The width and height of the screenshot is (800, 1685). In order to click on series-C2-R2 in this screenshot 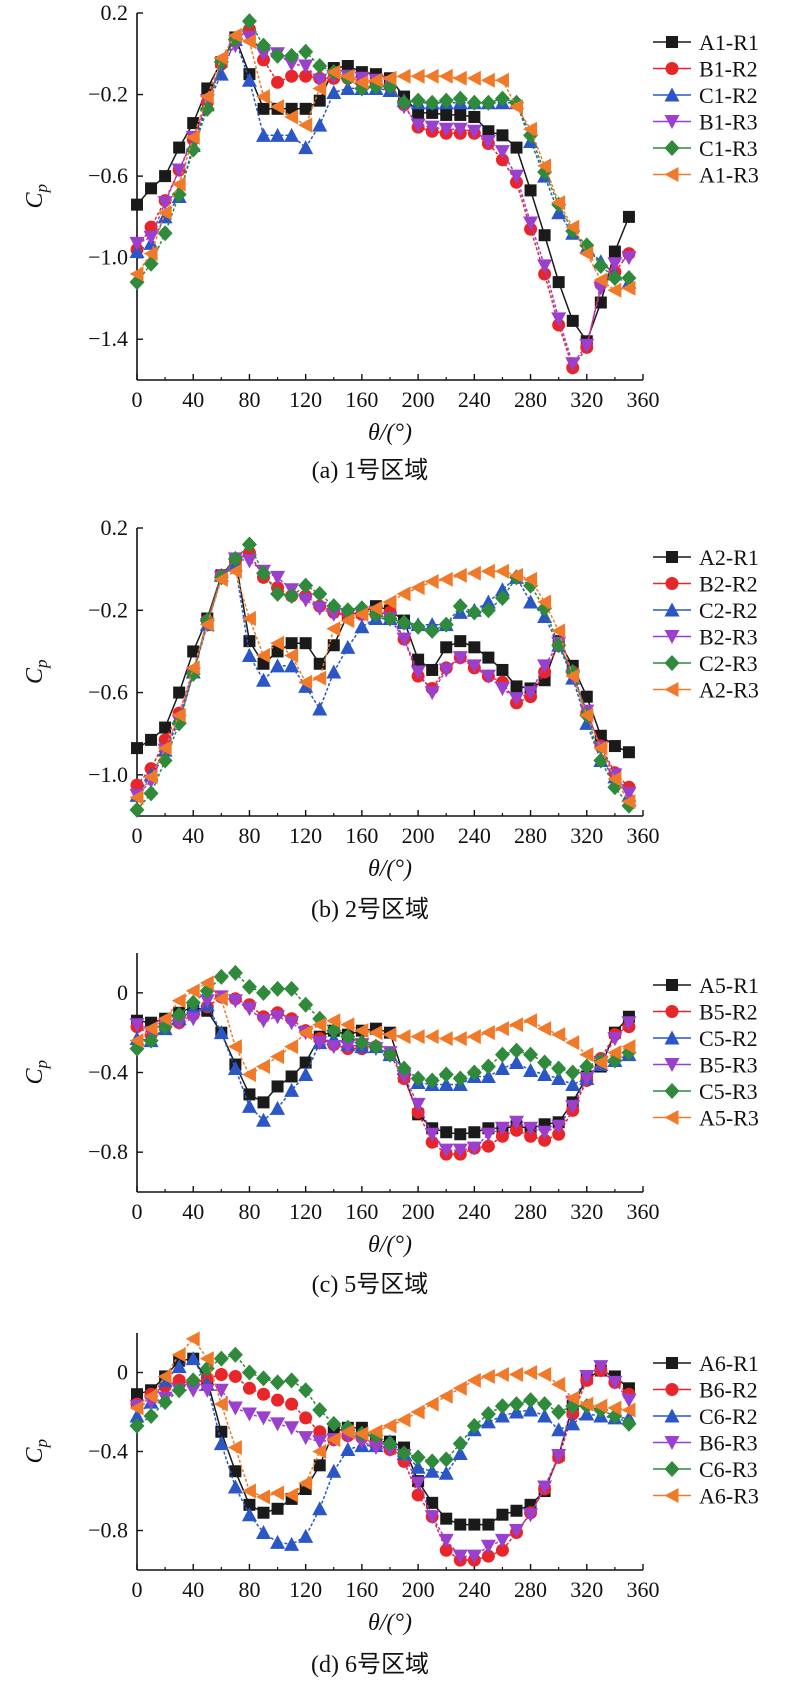, I will do `click(383, 679)`.